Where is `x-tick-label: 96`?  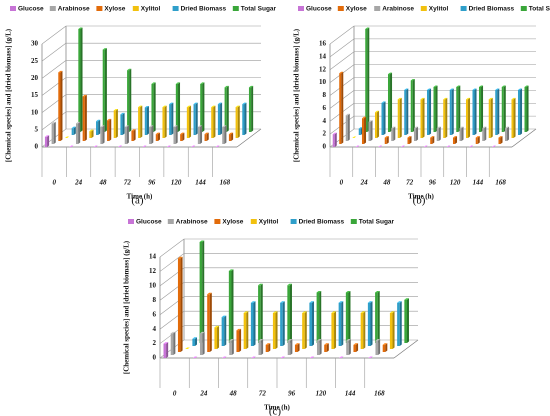 x-tick-label: 96 is located at coordinates (433, 183).